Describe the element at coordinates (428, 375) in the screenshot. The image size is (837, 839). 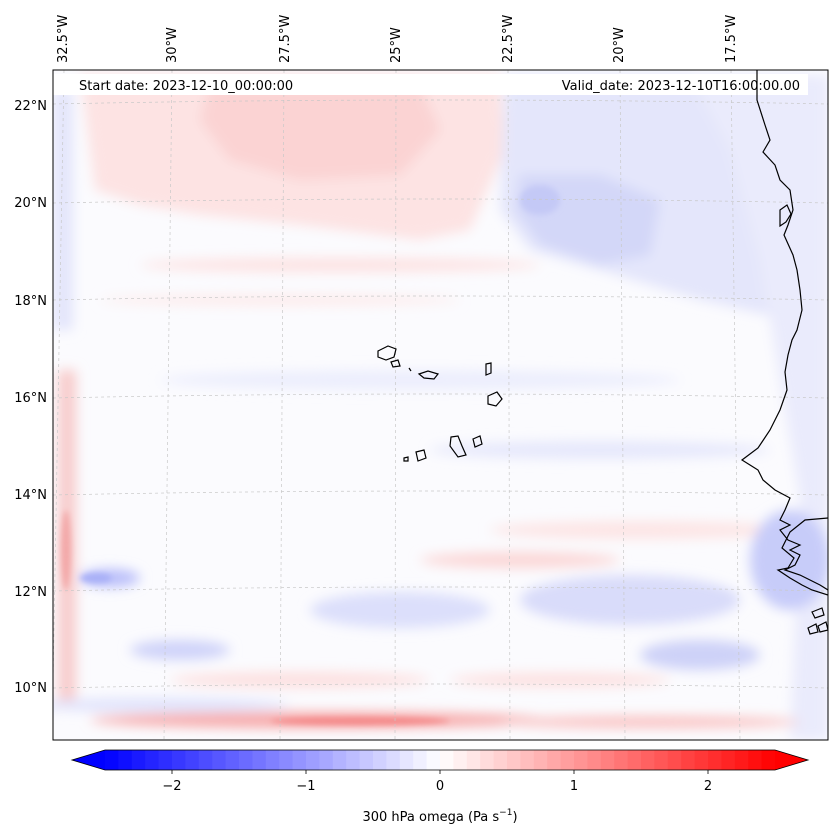
I see `island-sao-nicolau` at that location.